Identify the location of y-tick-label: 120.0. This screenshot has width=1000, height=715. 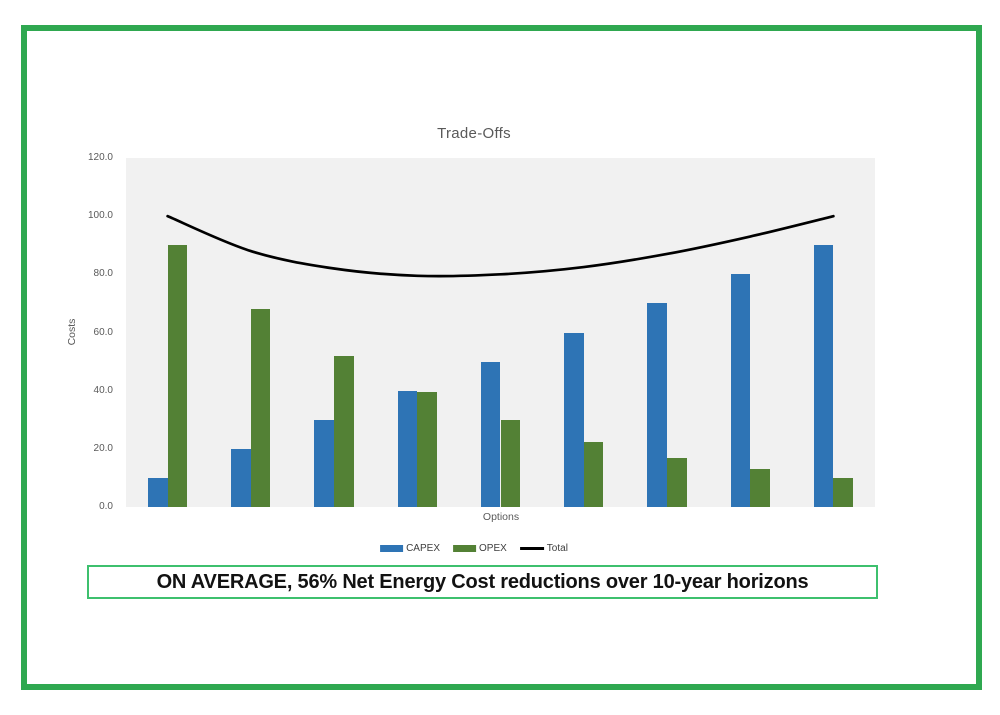
(100, 157).